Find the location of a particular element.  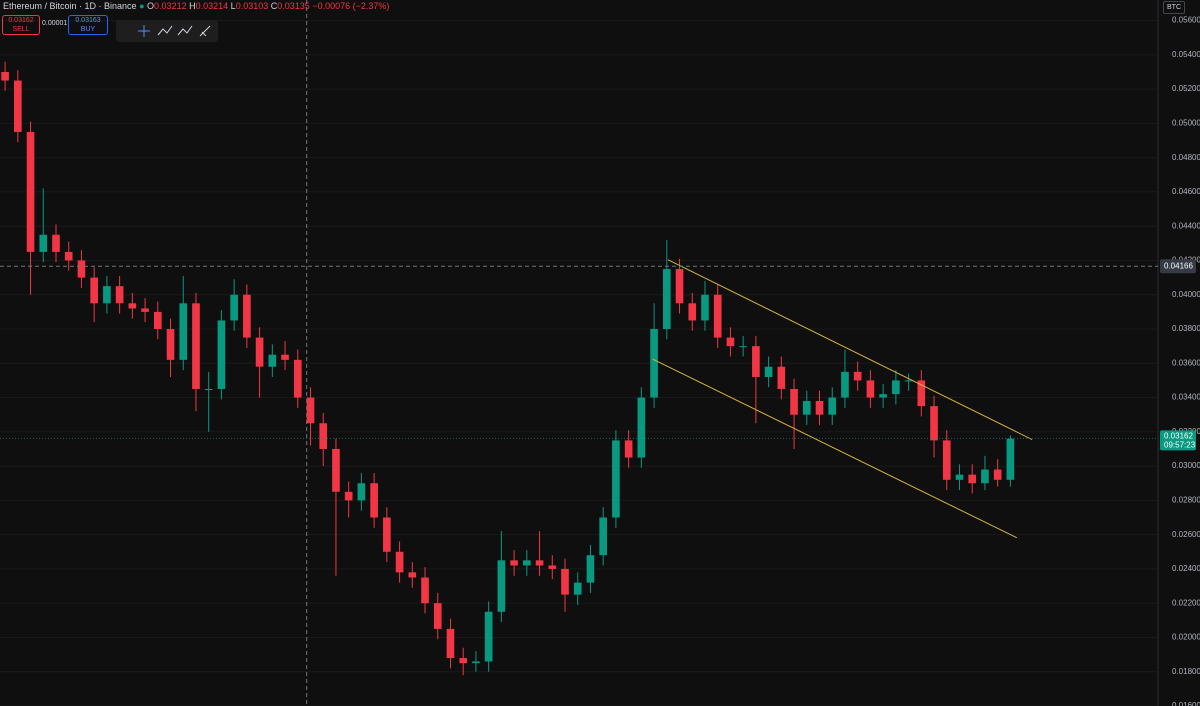

y-tick-label: 0.05000 is located at coordinates (1186, 122).